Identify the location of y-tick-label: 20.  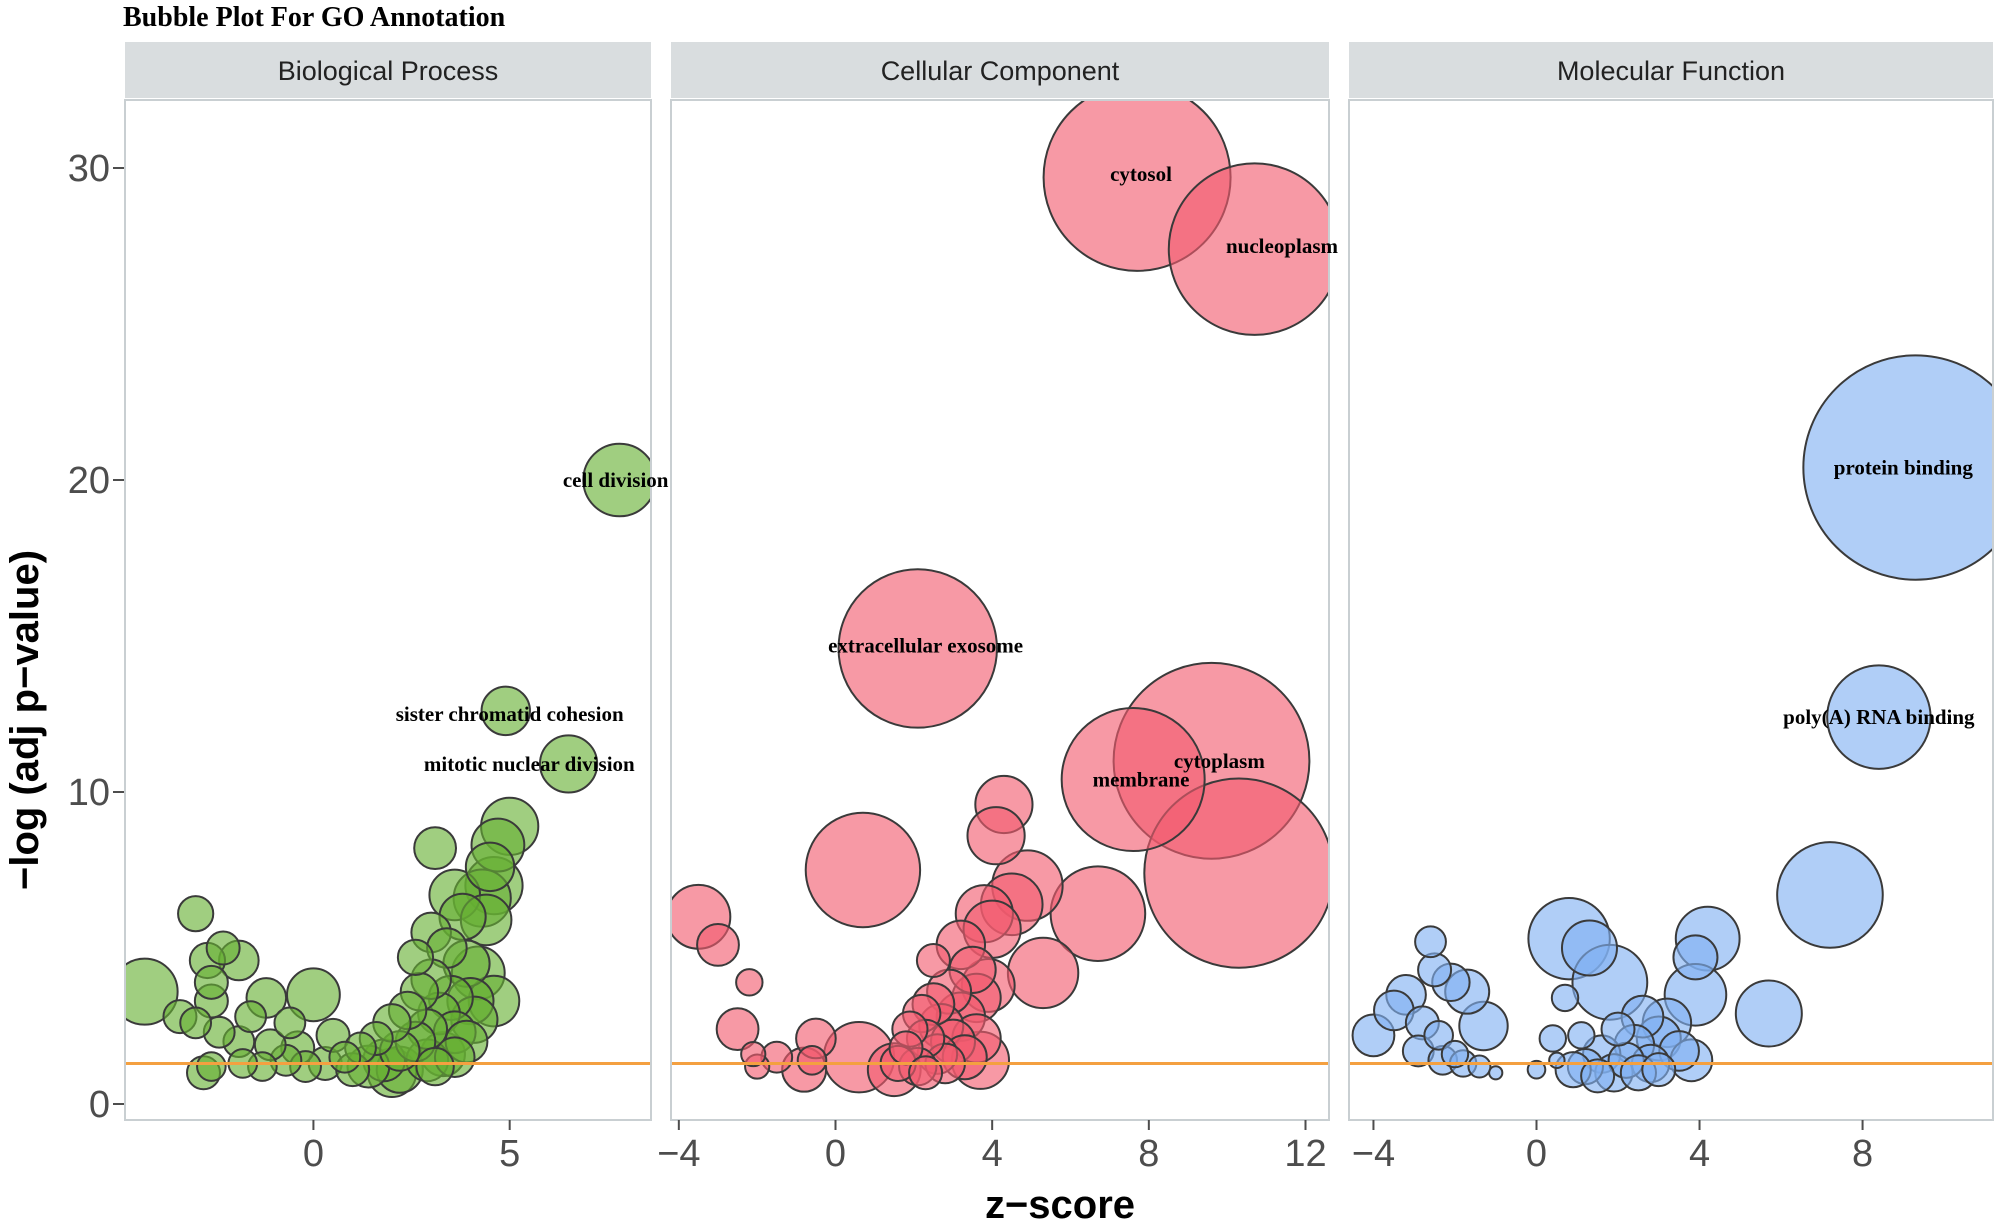
(89, 481).